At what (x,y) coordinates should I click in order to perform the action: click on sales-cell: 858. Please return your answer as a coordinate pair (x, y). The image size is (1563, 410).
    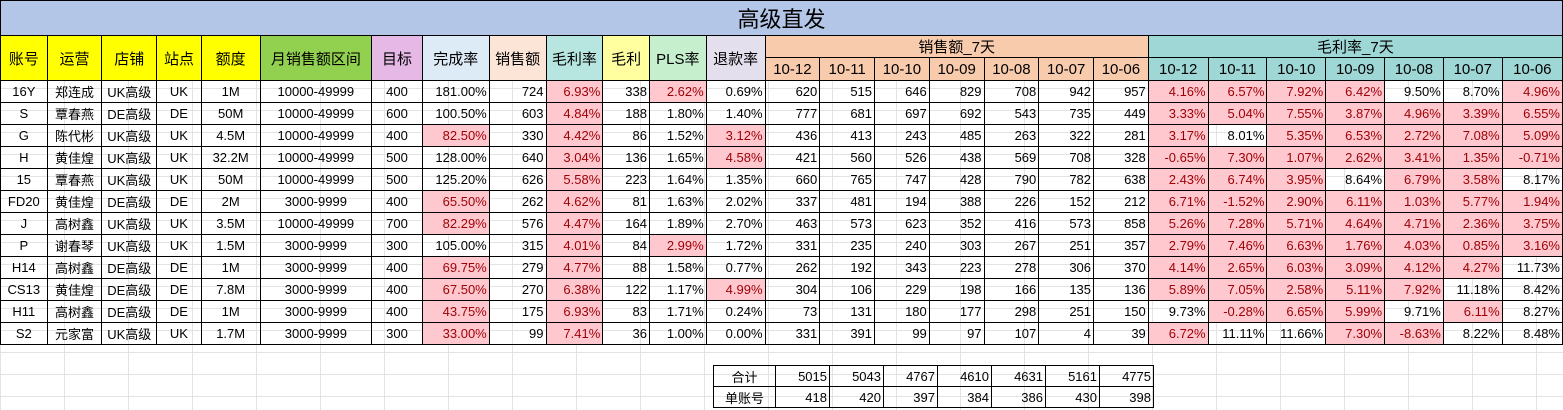
    Looking at the image, I should click on (1121, 223).